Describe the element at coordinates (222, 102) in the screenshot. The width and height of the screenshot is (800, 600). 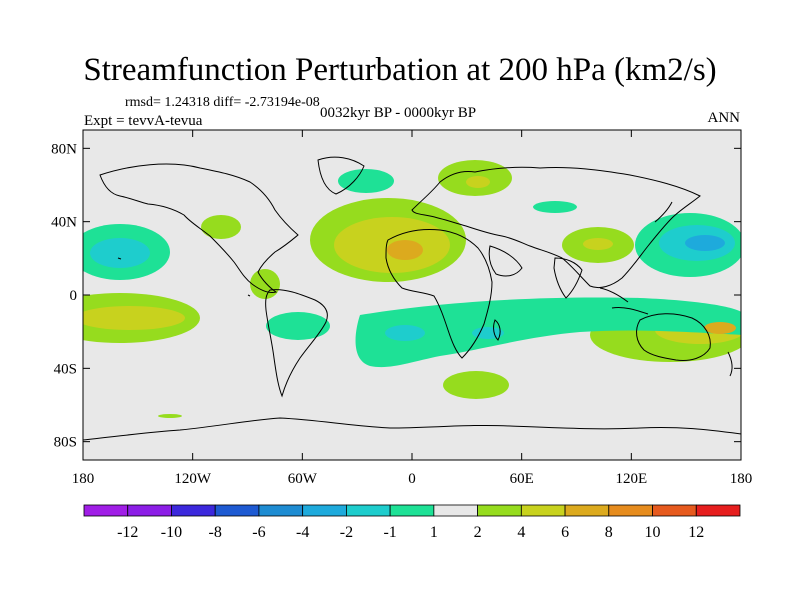
I see `stats-label: rmsd= 1.24318 diff= -2.73194e-08` at that location.